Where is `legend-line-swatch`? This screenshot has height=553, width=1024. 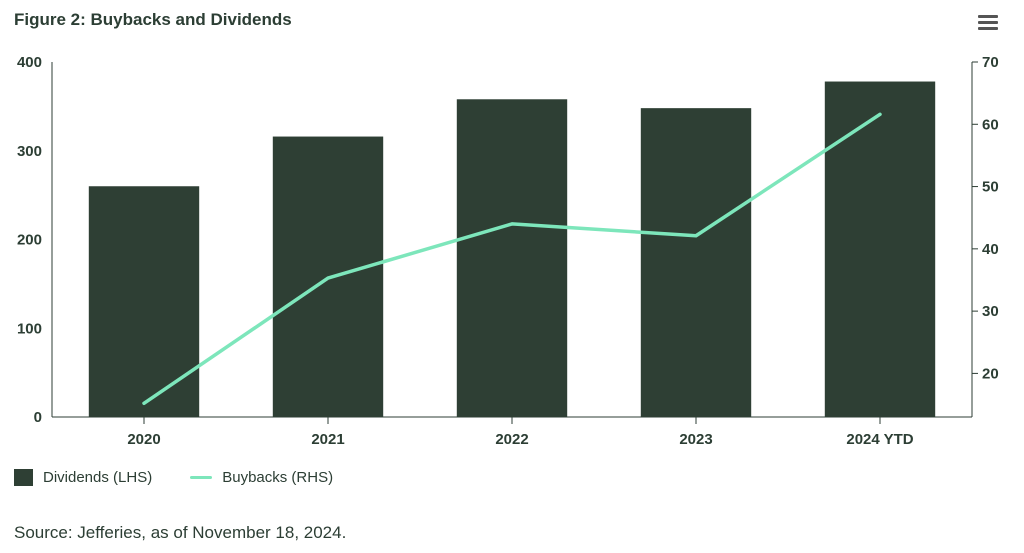 legend-line-swatch is located at coordinates (201, 477).